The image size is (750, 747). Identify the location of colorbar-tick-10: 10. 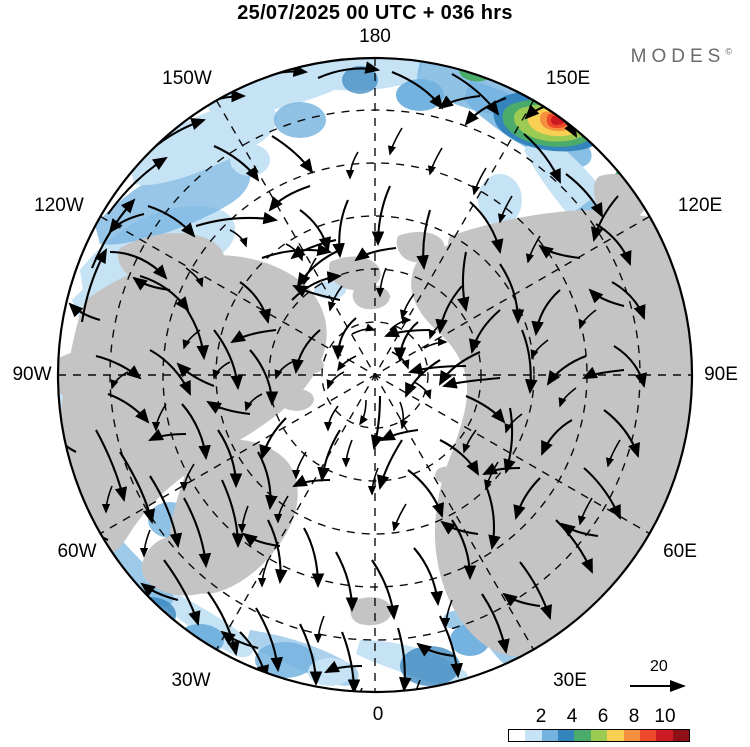
(665, 716).